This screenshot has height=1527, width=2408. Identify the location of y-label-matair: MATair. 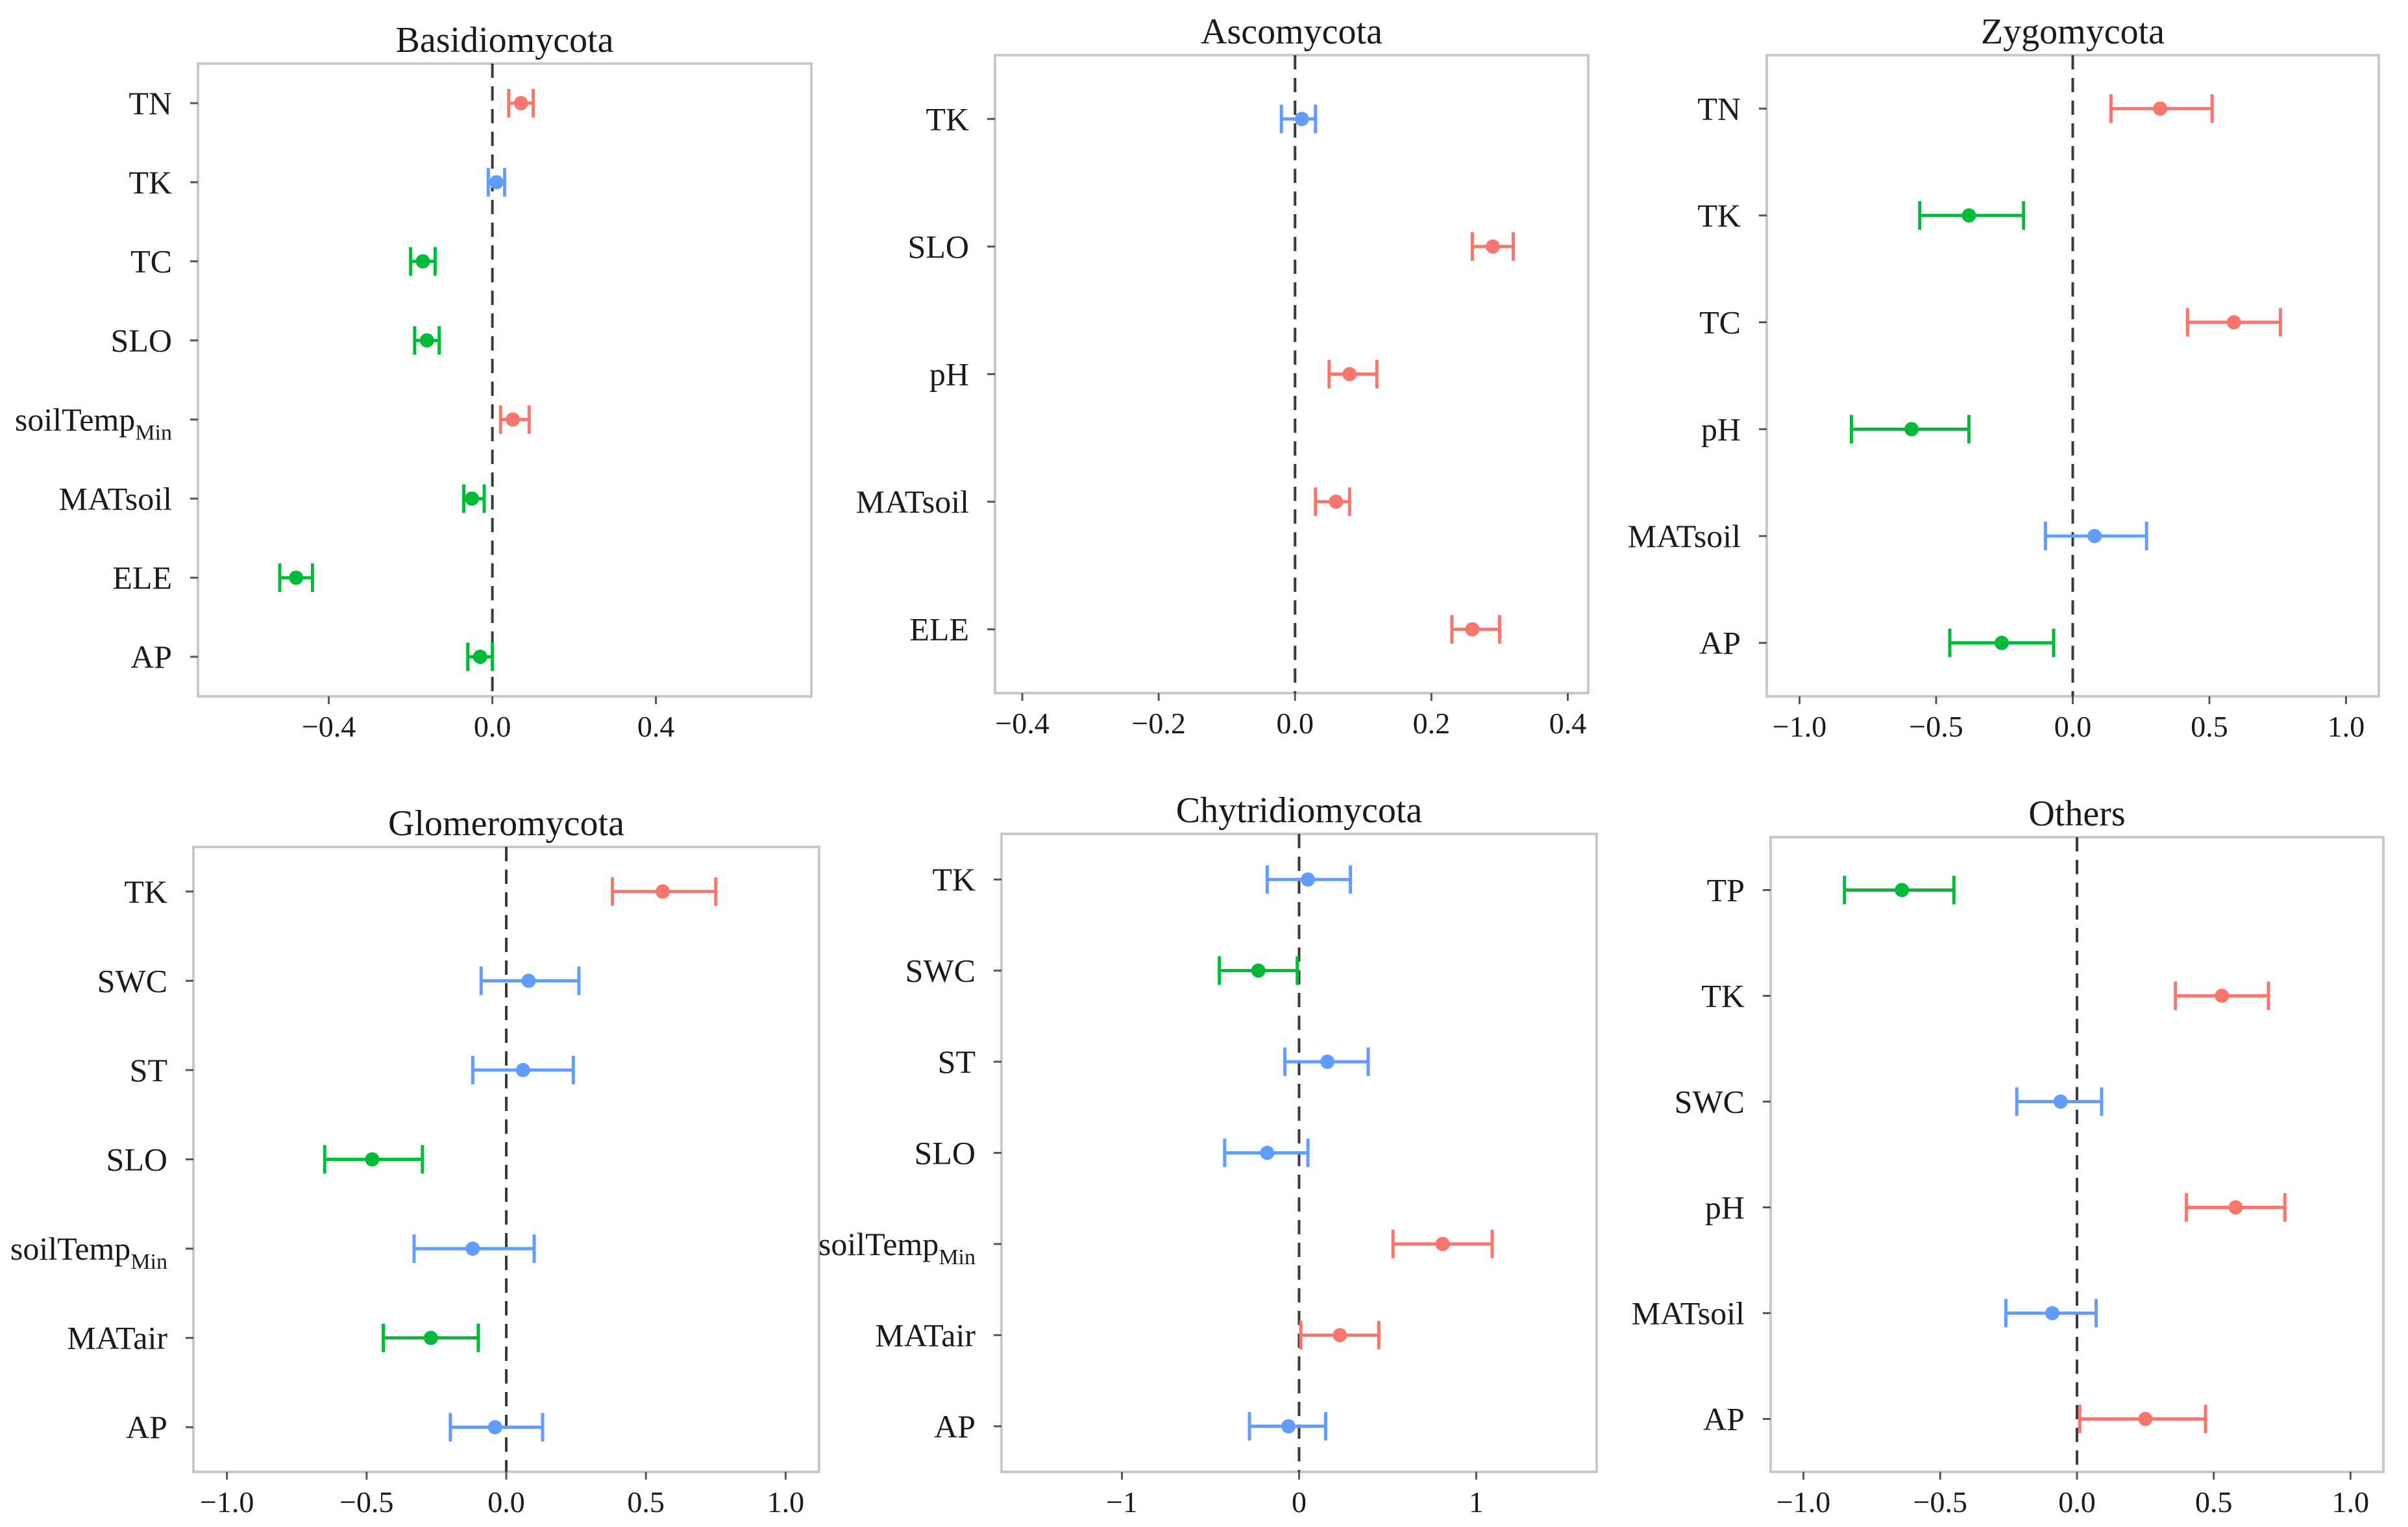
(117, 1338).